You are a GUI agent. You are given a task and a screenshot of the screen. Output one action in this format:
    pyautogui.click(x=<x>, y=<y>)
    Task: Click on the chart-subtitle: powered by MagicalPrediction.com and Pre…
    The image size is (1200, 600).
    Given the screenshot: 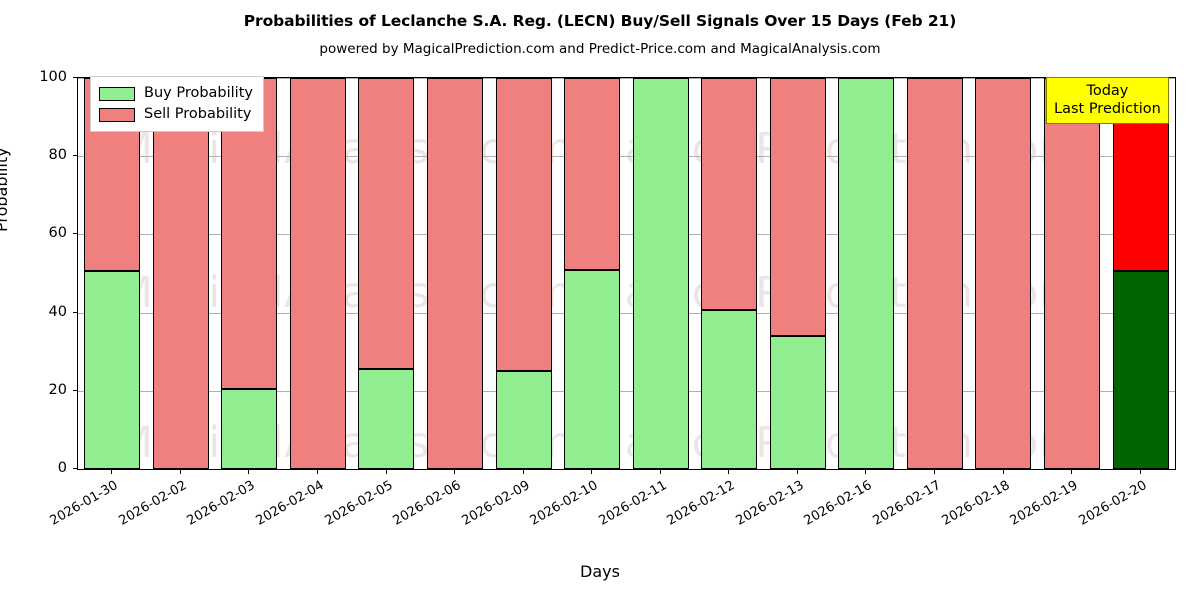 What is the action you would take?
    pyautogui.click(x=600, y=49)
    